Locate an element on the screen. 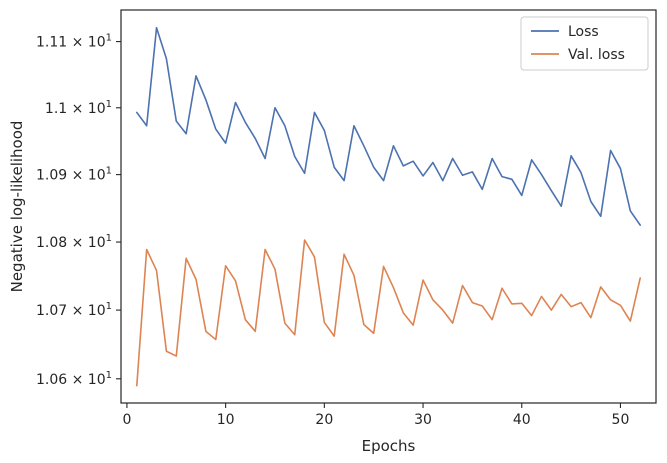 The width and height of the screenshot is (667, 463). y-tick-label: 1.08 × 10¹ is located at coordinates (74, 242).